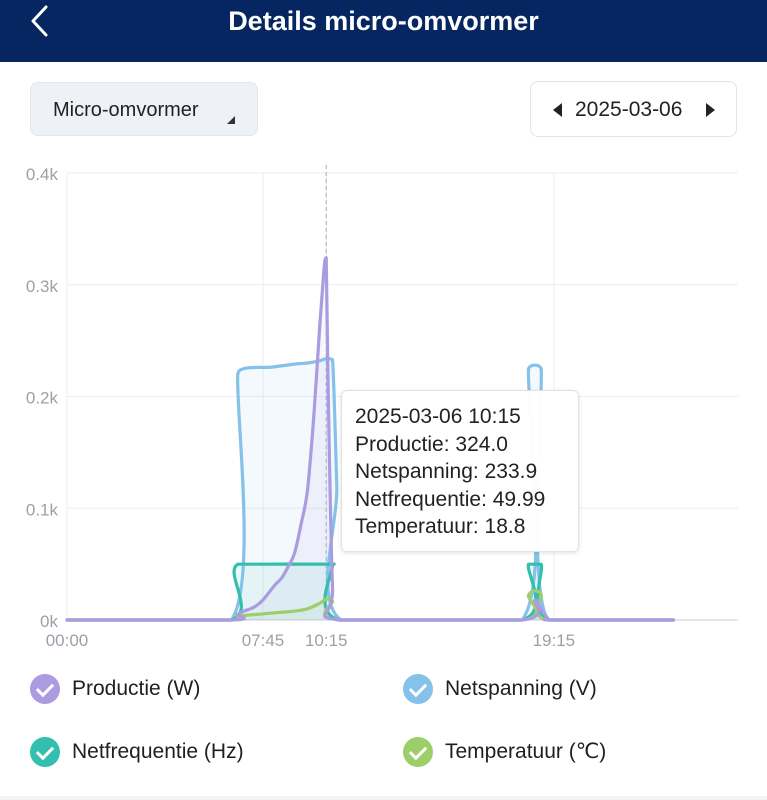 This screenshot has height=800, width=767. I want to click on app-header: Details micro-omvormer, so click(383, 31).